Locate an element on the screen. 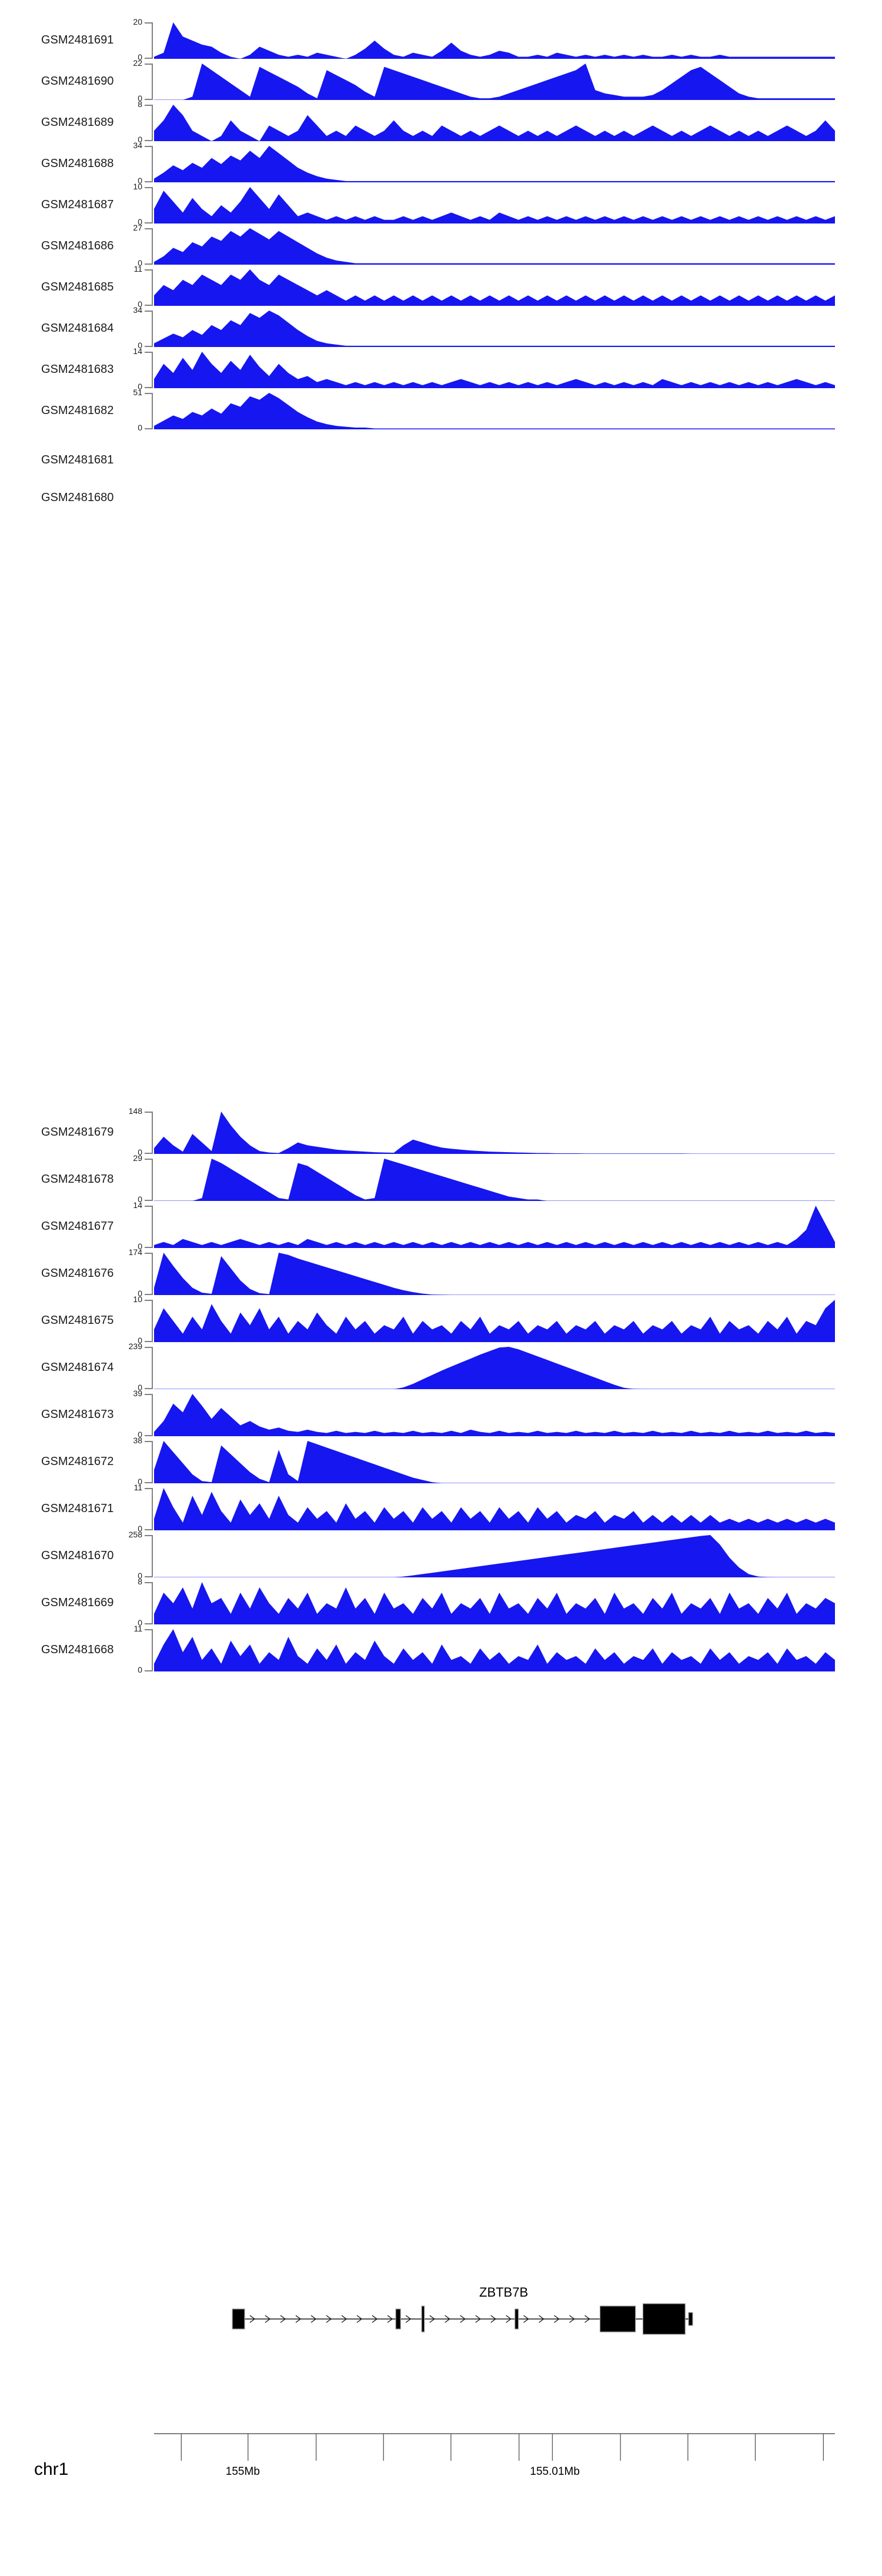 The width and height of the screenshot is (882, 2576). track-label: GSM2481686 is located at coordinates (77, 245).